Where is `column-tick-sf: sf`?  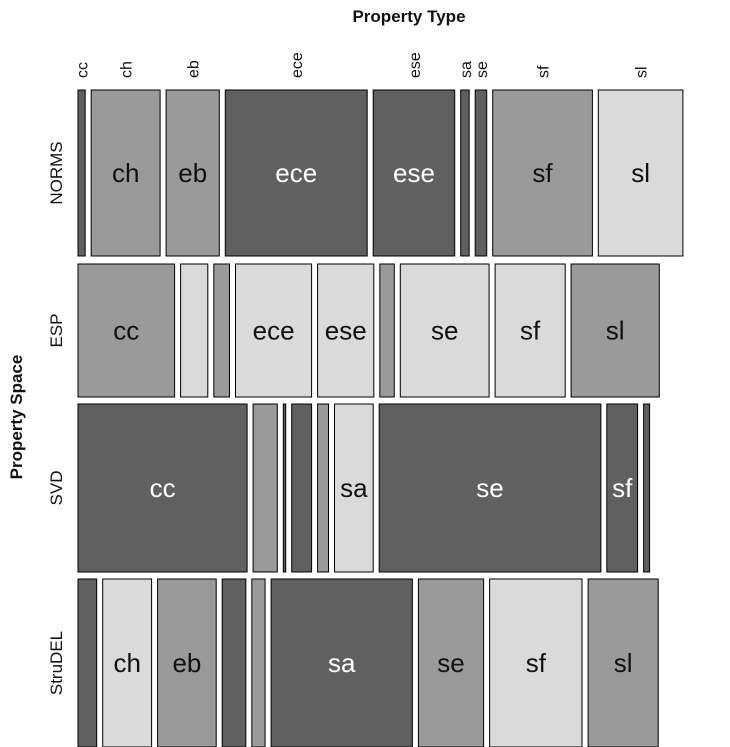 column-tick-sf: sf is located at coordinates (544, 71).